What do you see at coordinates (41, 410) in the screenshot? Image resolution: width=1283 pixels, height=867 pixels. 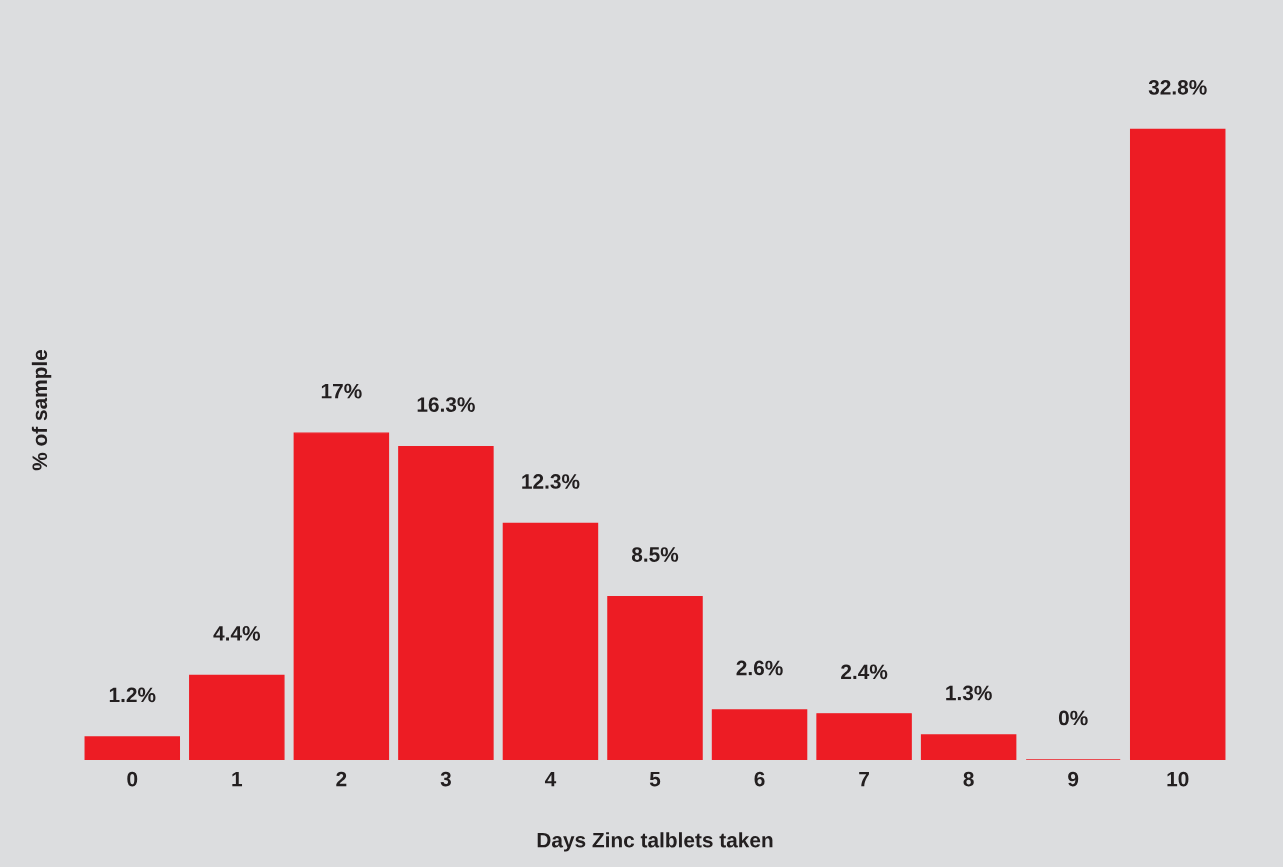 I see `y-axis-title: % of sample` at bounding box center [41, 410].